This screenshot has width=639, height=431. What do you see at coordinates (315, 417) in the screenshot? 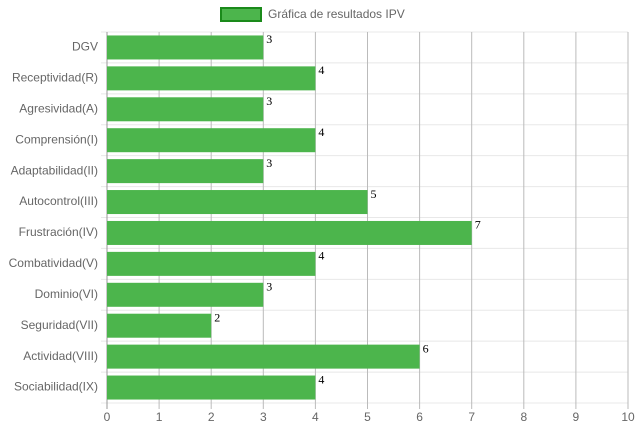
I see `x-tick-label: 4` at bounding box center [315, 417].